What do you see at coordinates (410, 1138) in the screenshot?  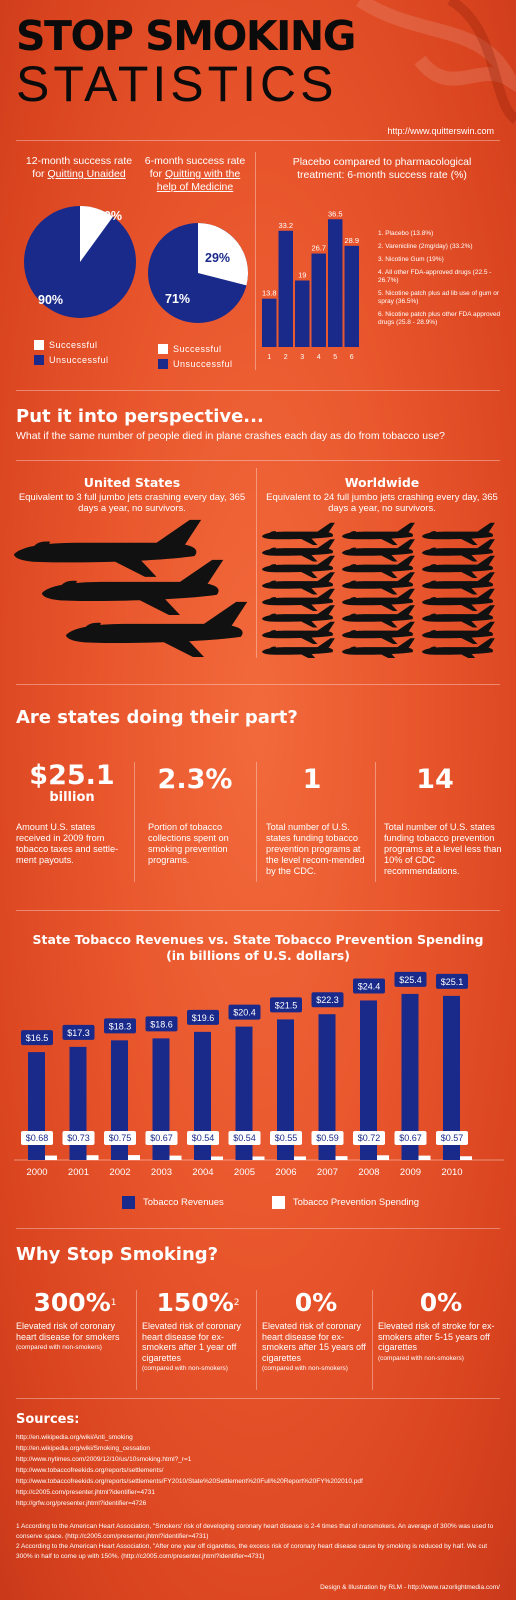 I see `prevention-value-label: $0.67` at bounding box center [410, 1138].